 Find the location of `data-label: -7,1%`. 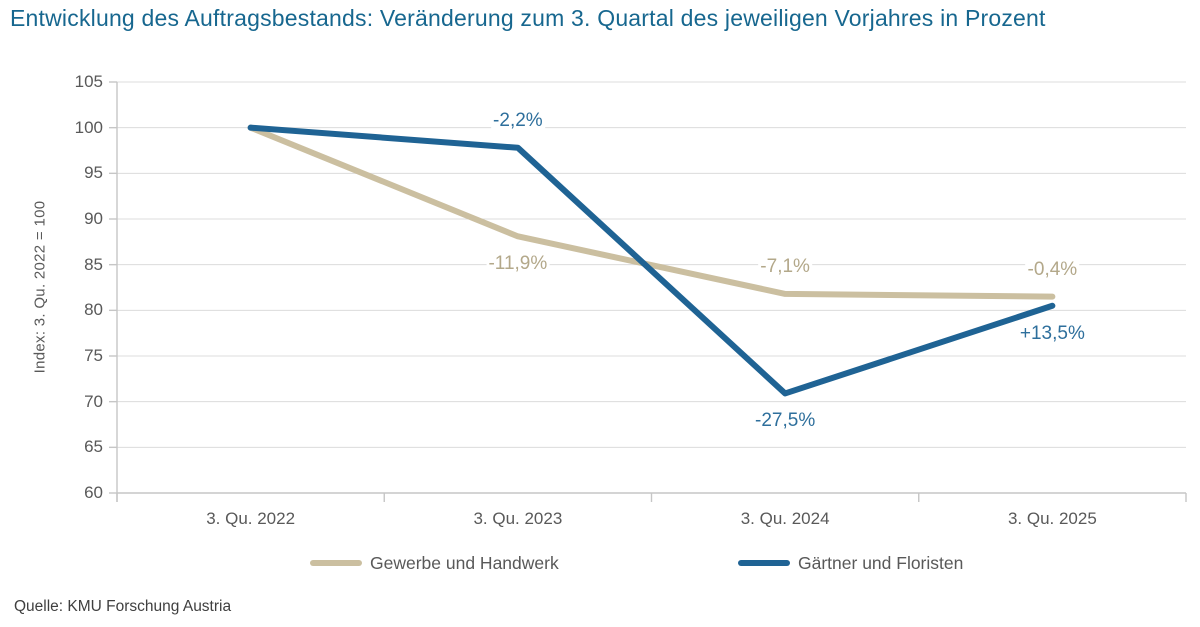

data-label: -7,1% is located at coordinates (785, 266).